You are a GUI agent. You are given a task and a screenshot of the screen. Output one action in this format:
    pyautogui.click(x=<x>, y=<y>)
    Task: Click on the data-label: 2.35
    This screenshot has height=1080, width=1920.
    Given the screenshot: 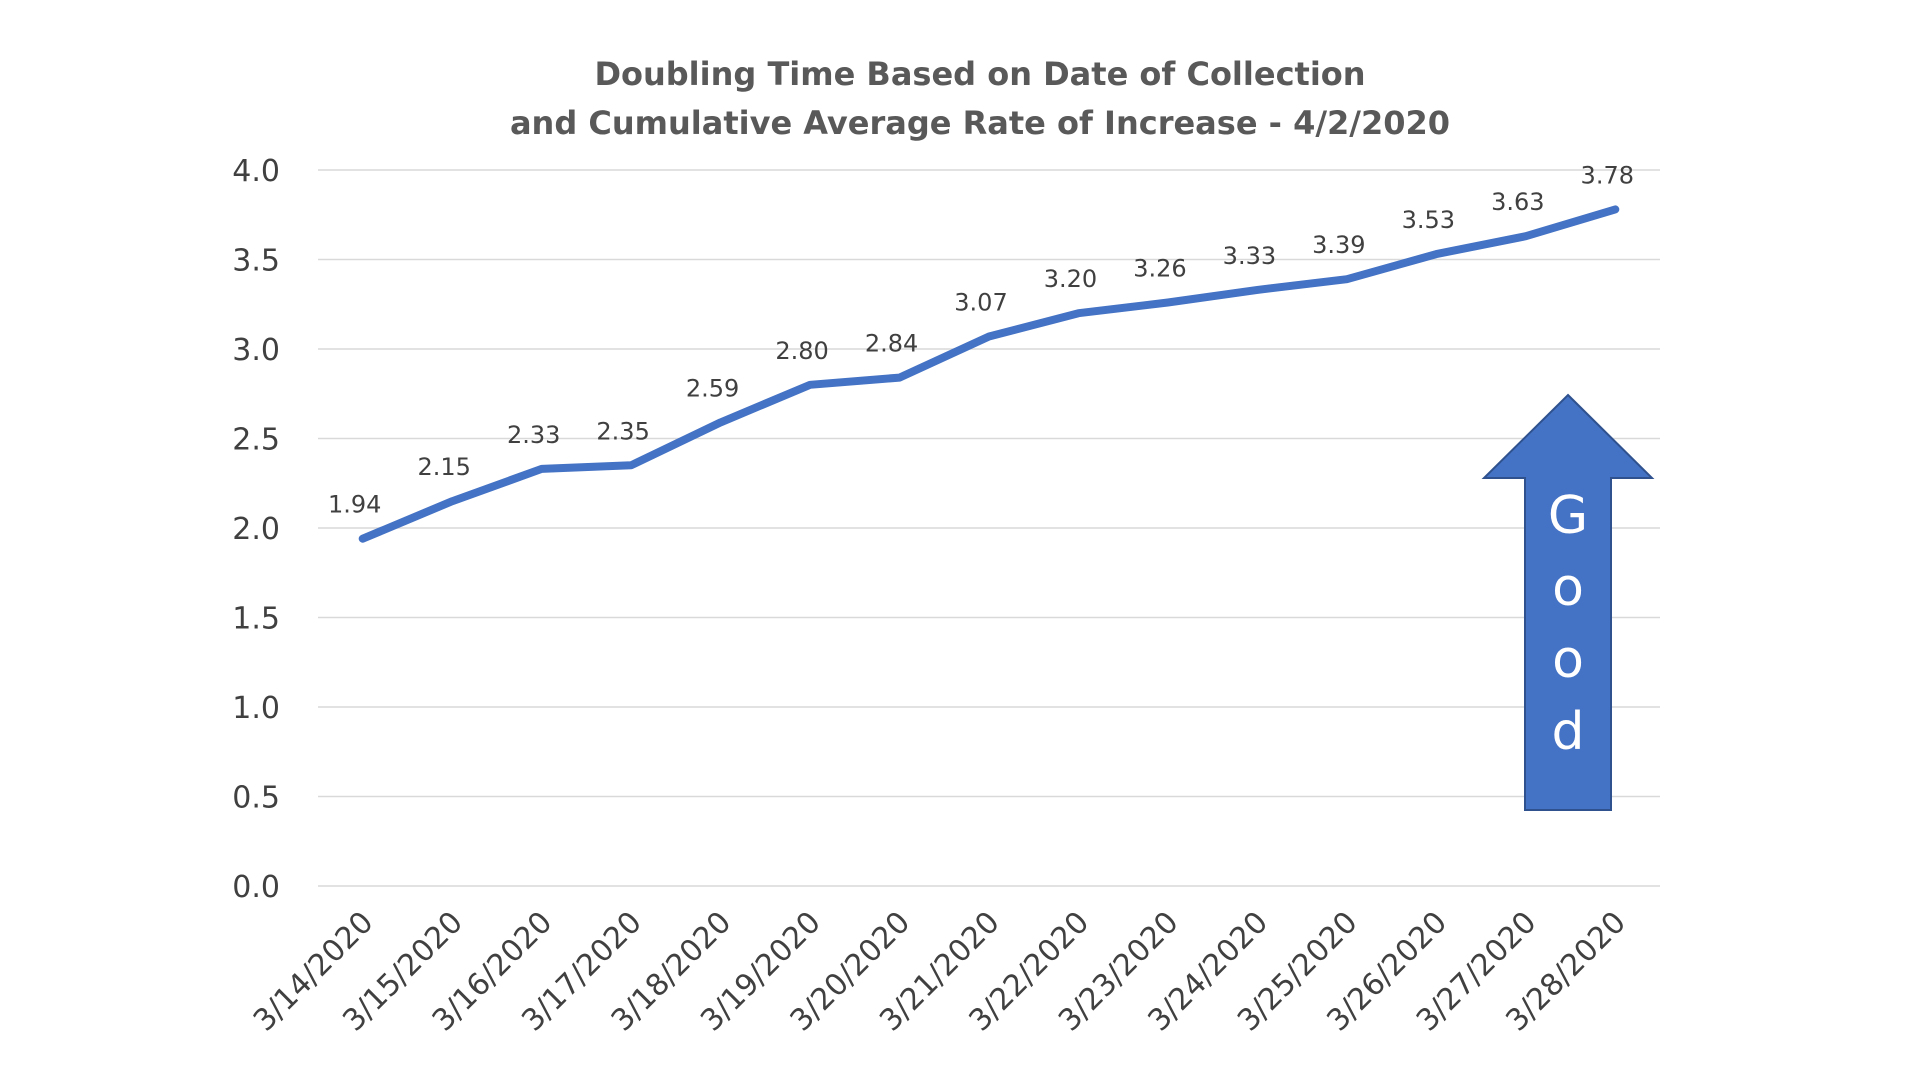 What is the action you would take?
    pyautogui.click(x=622, y=431)
    